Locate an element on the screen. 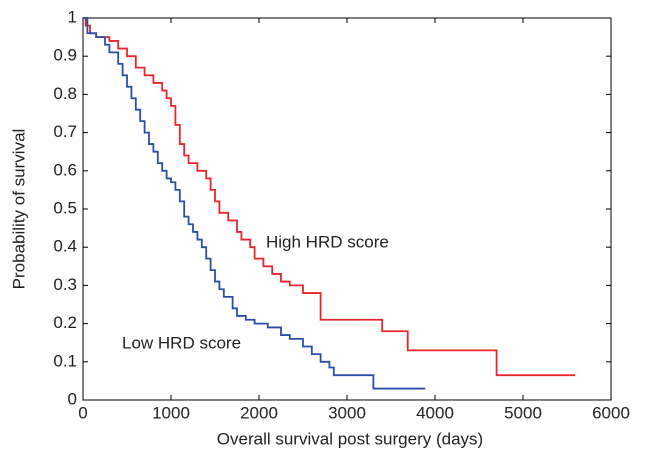  y-tick-label: 0.2 is located at coordinates (65, 322).